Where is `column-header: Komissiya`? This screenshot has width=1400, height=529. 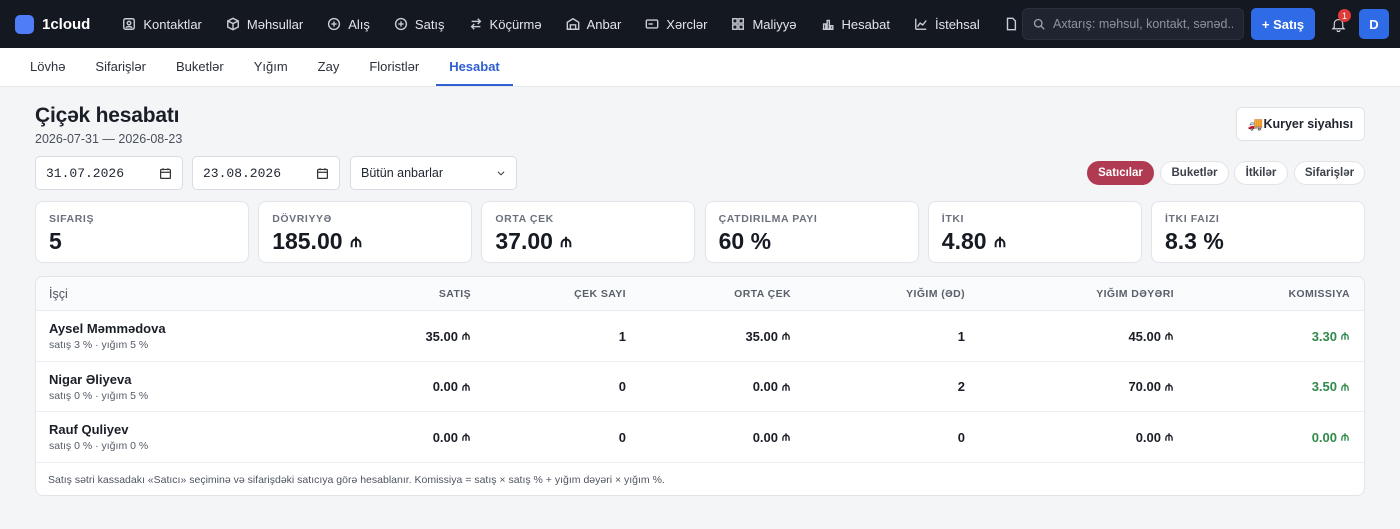
column-header: Komissiya is located at coordinates (1319, 294).